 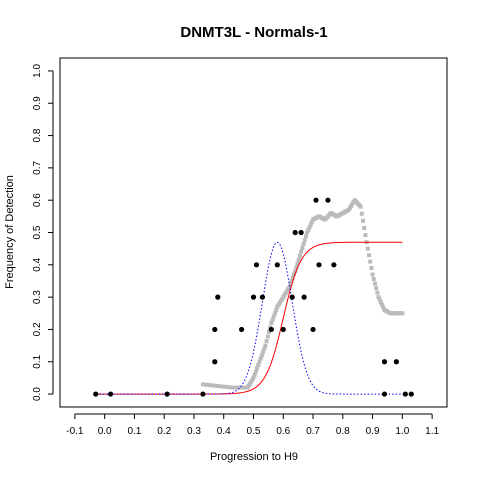 What do you see at coordinates (37, 232) in the screenshot?
I see `y-tick-label: 0.5` at bounding box center [37, 232].